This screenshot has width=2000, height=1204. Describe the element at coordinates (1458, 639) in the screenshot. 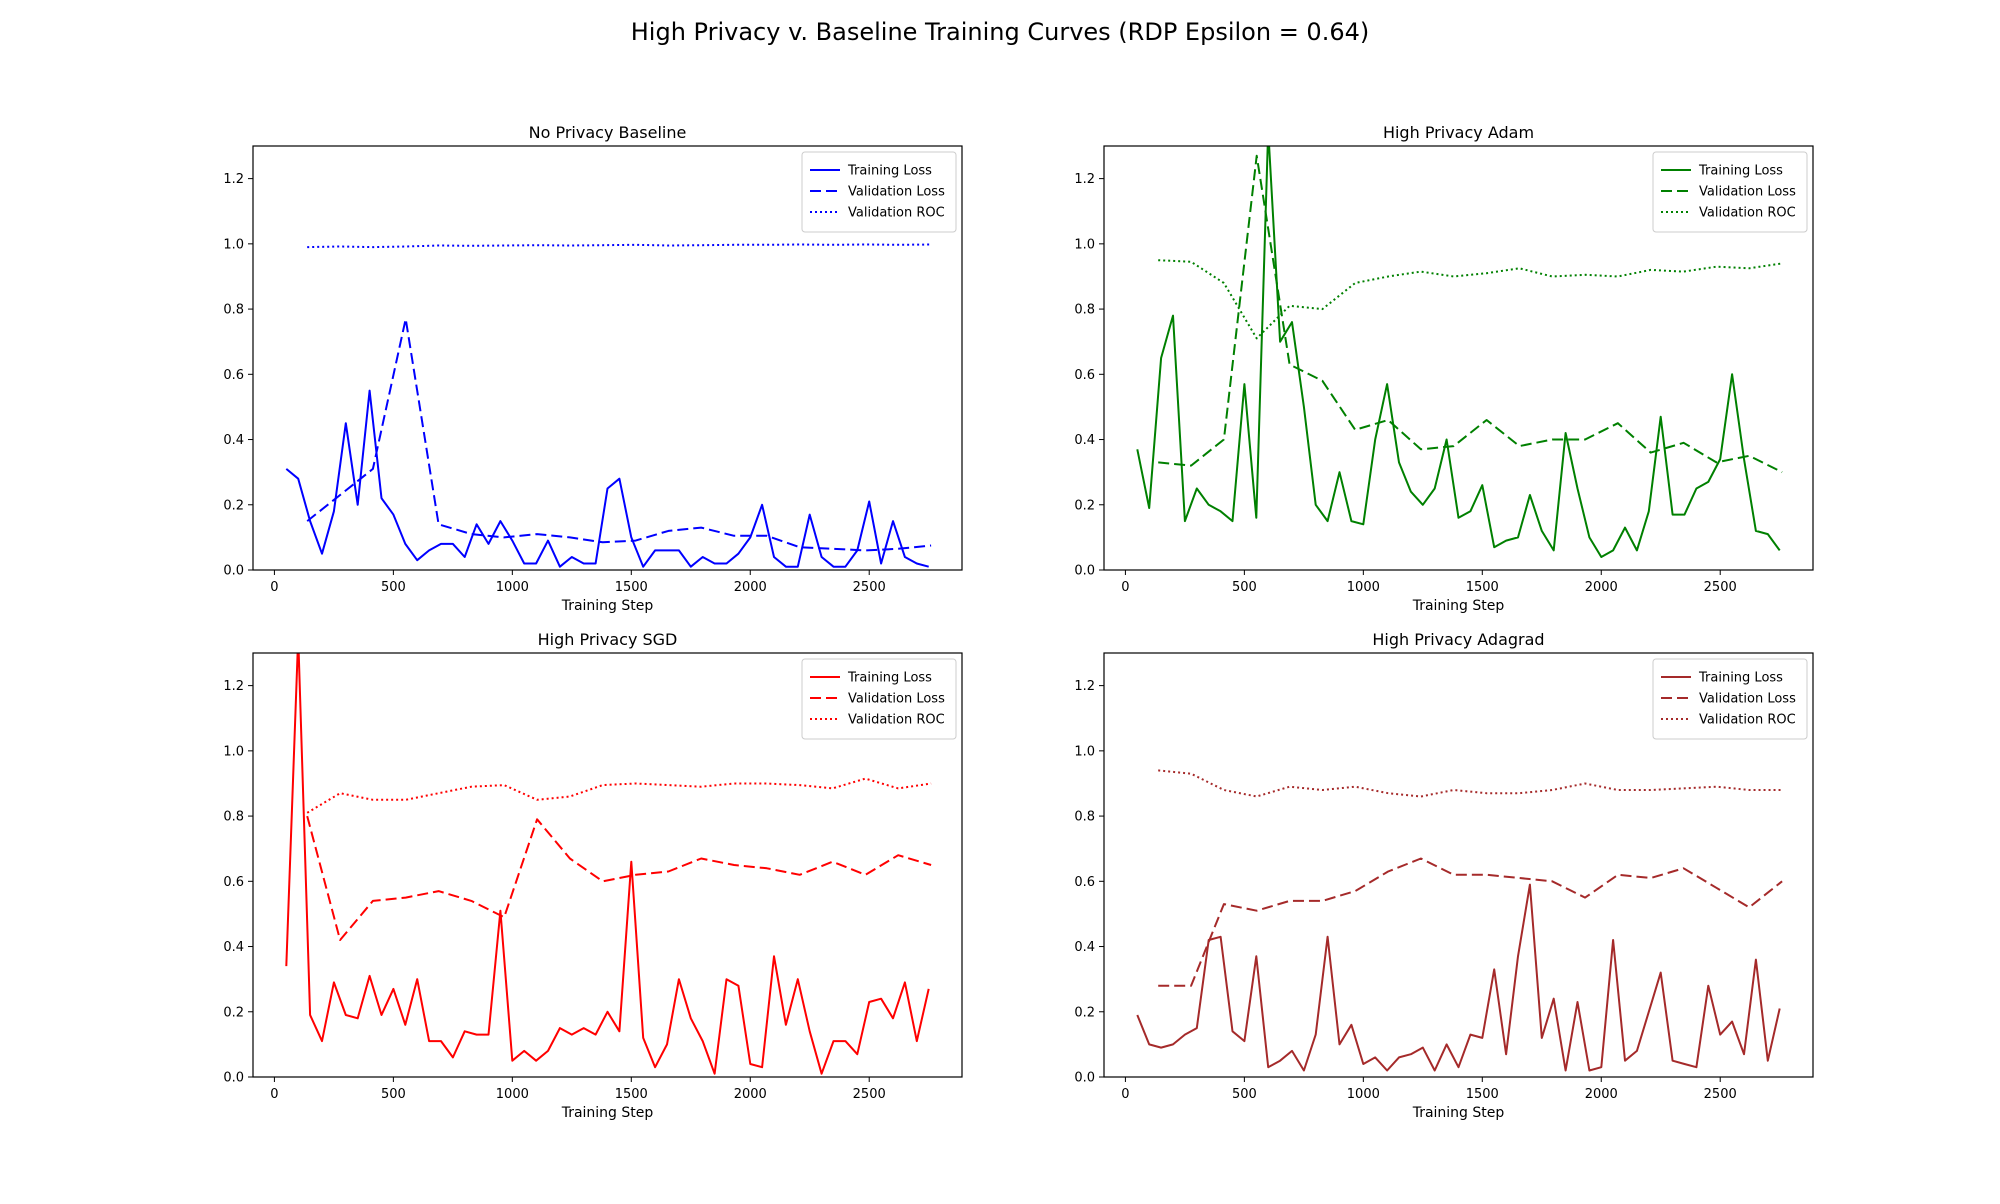

I see `subplot-title: High Privacy Adagrad` at that location.